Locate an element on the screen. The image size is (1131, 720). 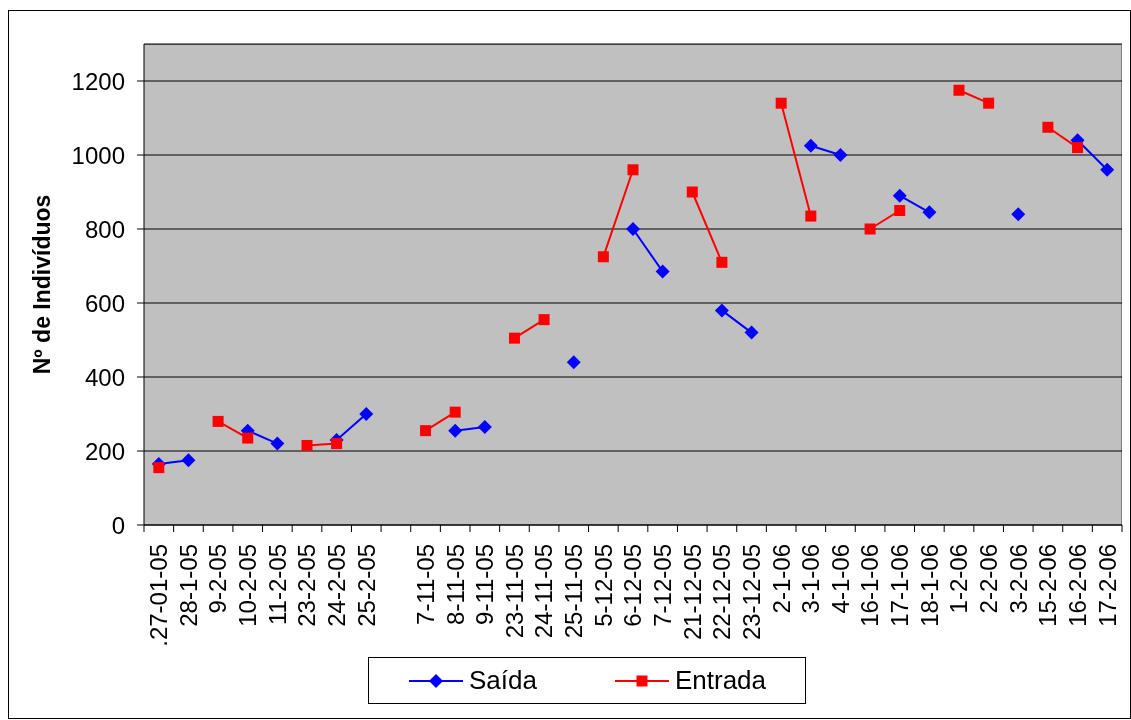
x-tick-label: 1-2-06 is located at coordinates (959, 579).